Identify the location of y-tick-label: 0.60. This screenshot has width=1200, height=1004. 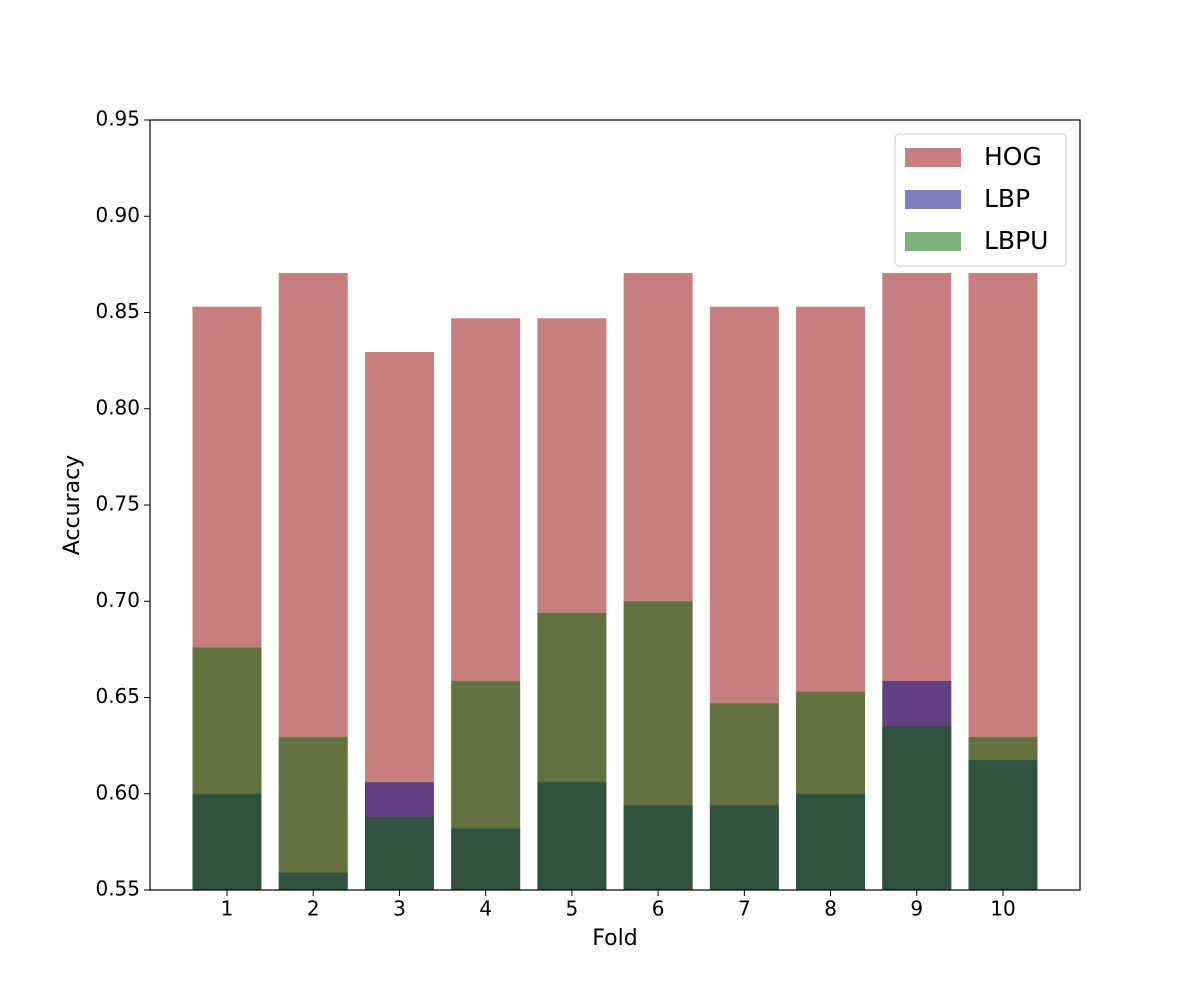
(117, 792).